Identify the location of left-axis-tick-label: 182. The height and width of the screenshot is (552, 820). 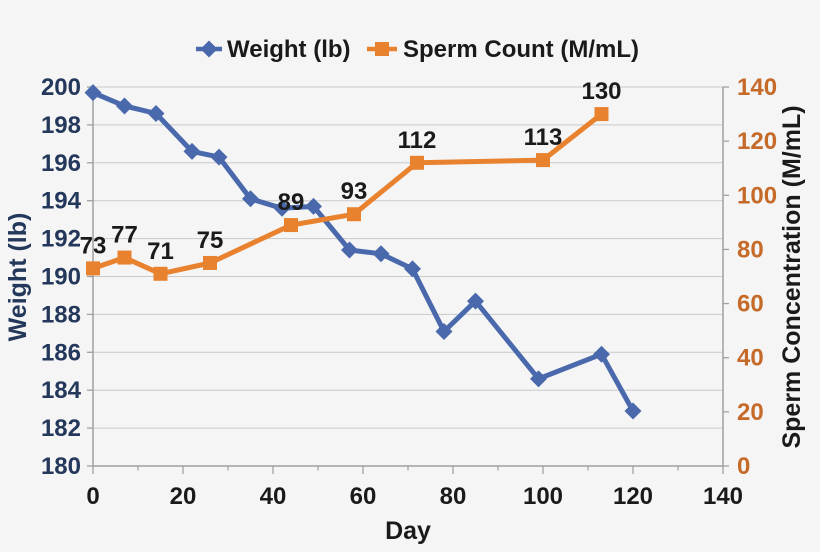
(61, 428).